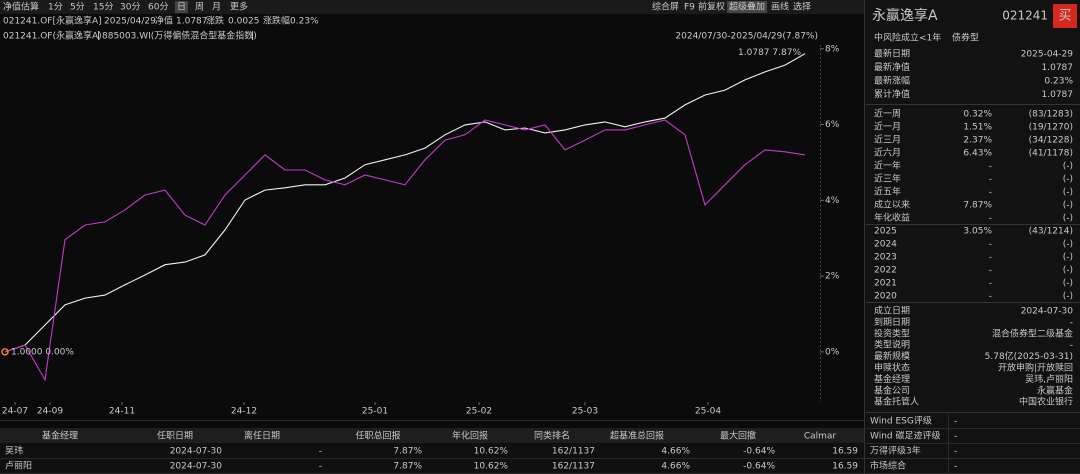  What do you see at coordinates (887, 114) in the screenshot?
I see `perf-label: 近一周` at bounding box center [887, 114].